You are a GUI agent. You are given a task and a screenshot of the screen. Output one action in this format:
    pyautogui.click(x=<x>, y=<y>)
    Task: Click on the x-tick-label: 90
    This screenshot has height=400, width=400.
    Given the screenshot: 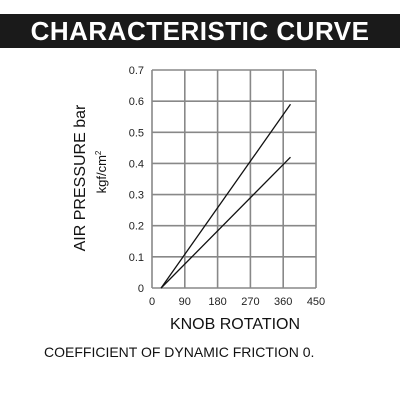 What is the action you would take?
    pyautogui.click(x=185, y=302)
    